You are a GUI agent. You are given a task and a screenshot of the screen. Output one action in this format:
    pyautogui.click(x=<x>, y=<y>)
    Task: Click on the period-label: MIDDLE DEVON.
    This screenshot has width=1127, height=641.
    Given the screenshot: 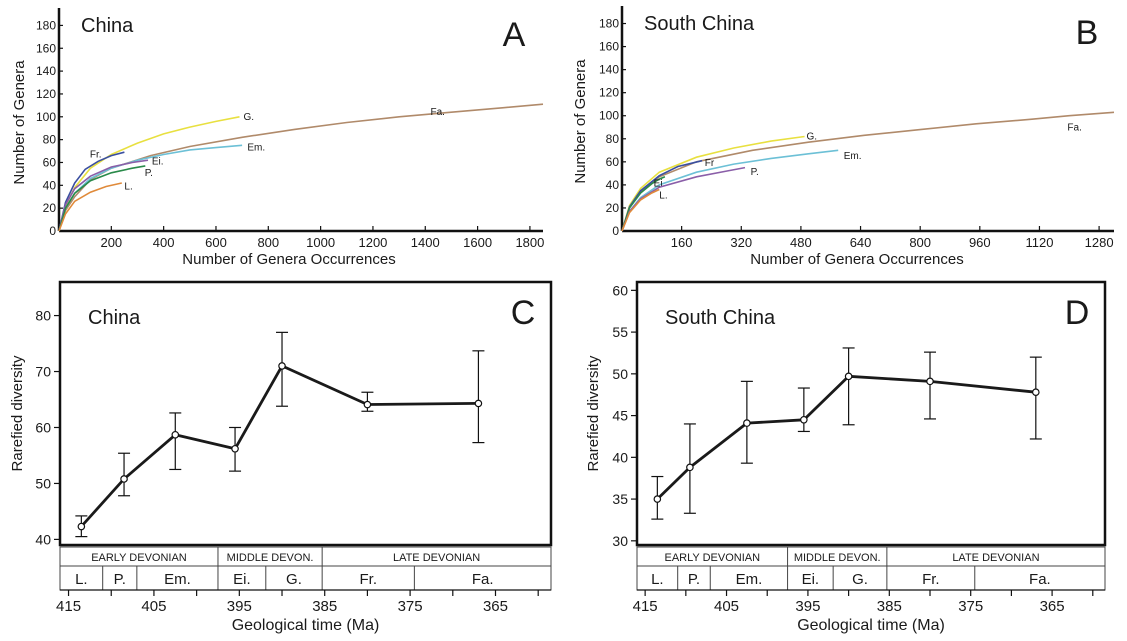 What is the action you would take?
    pyautogui.click(x=837, y=558)
    